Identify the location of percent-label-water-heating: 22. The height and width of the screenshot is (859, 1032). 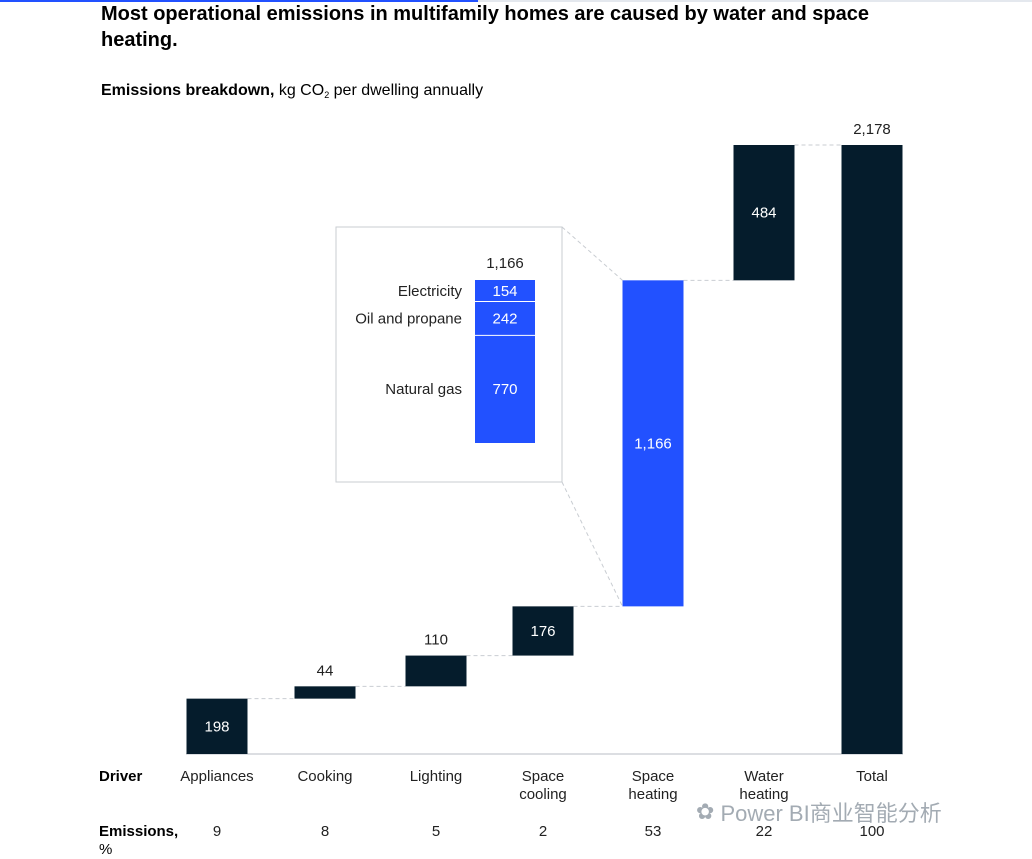
(764, 831).